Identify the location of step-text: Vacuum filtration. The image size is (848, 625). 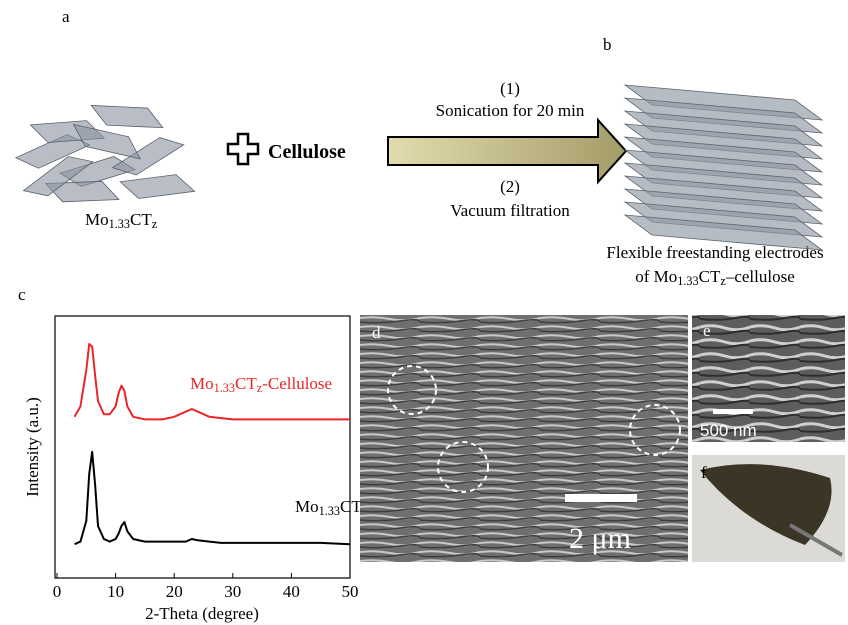
(510, 210).